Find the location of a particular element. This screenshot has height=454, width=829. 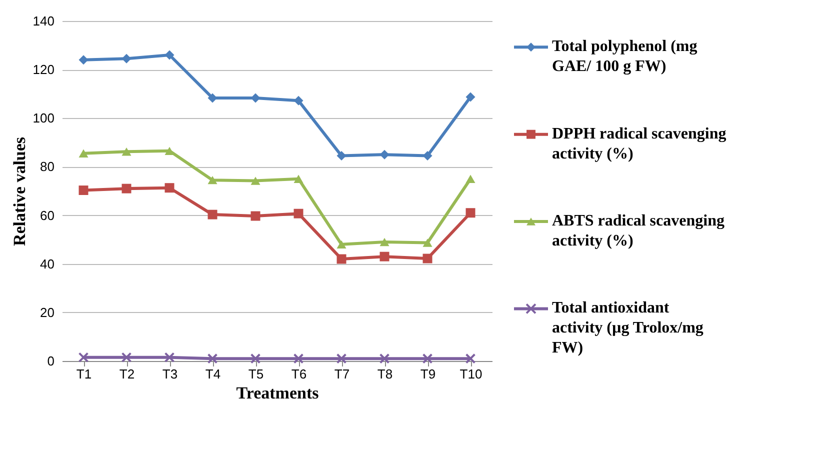

y-tick-label: 100 is located at coordinates (43, 118).